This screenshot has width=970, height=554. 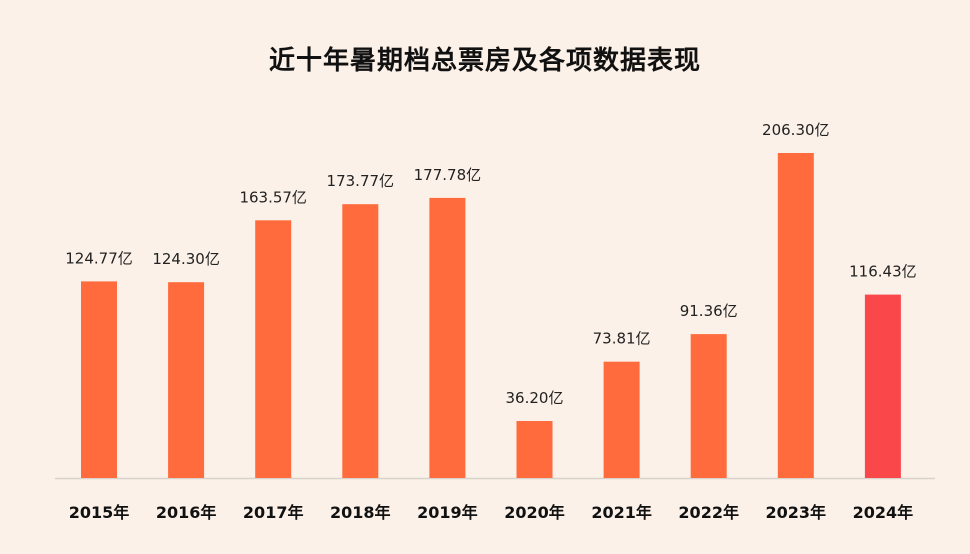 I want to click on data-label-1: 124.30亿, so click(x=186, y=259).